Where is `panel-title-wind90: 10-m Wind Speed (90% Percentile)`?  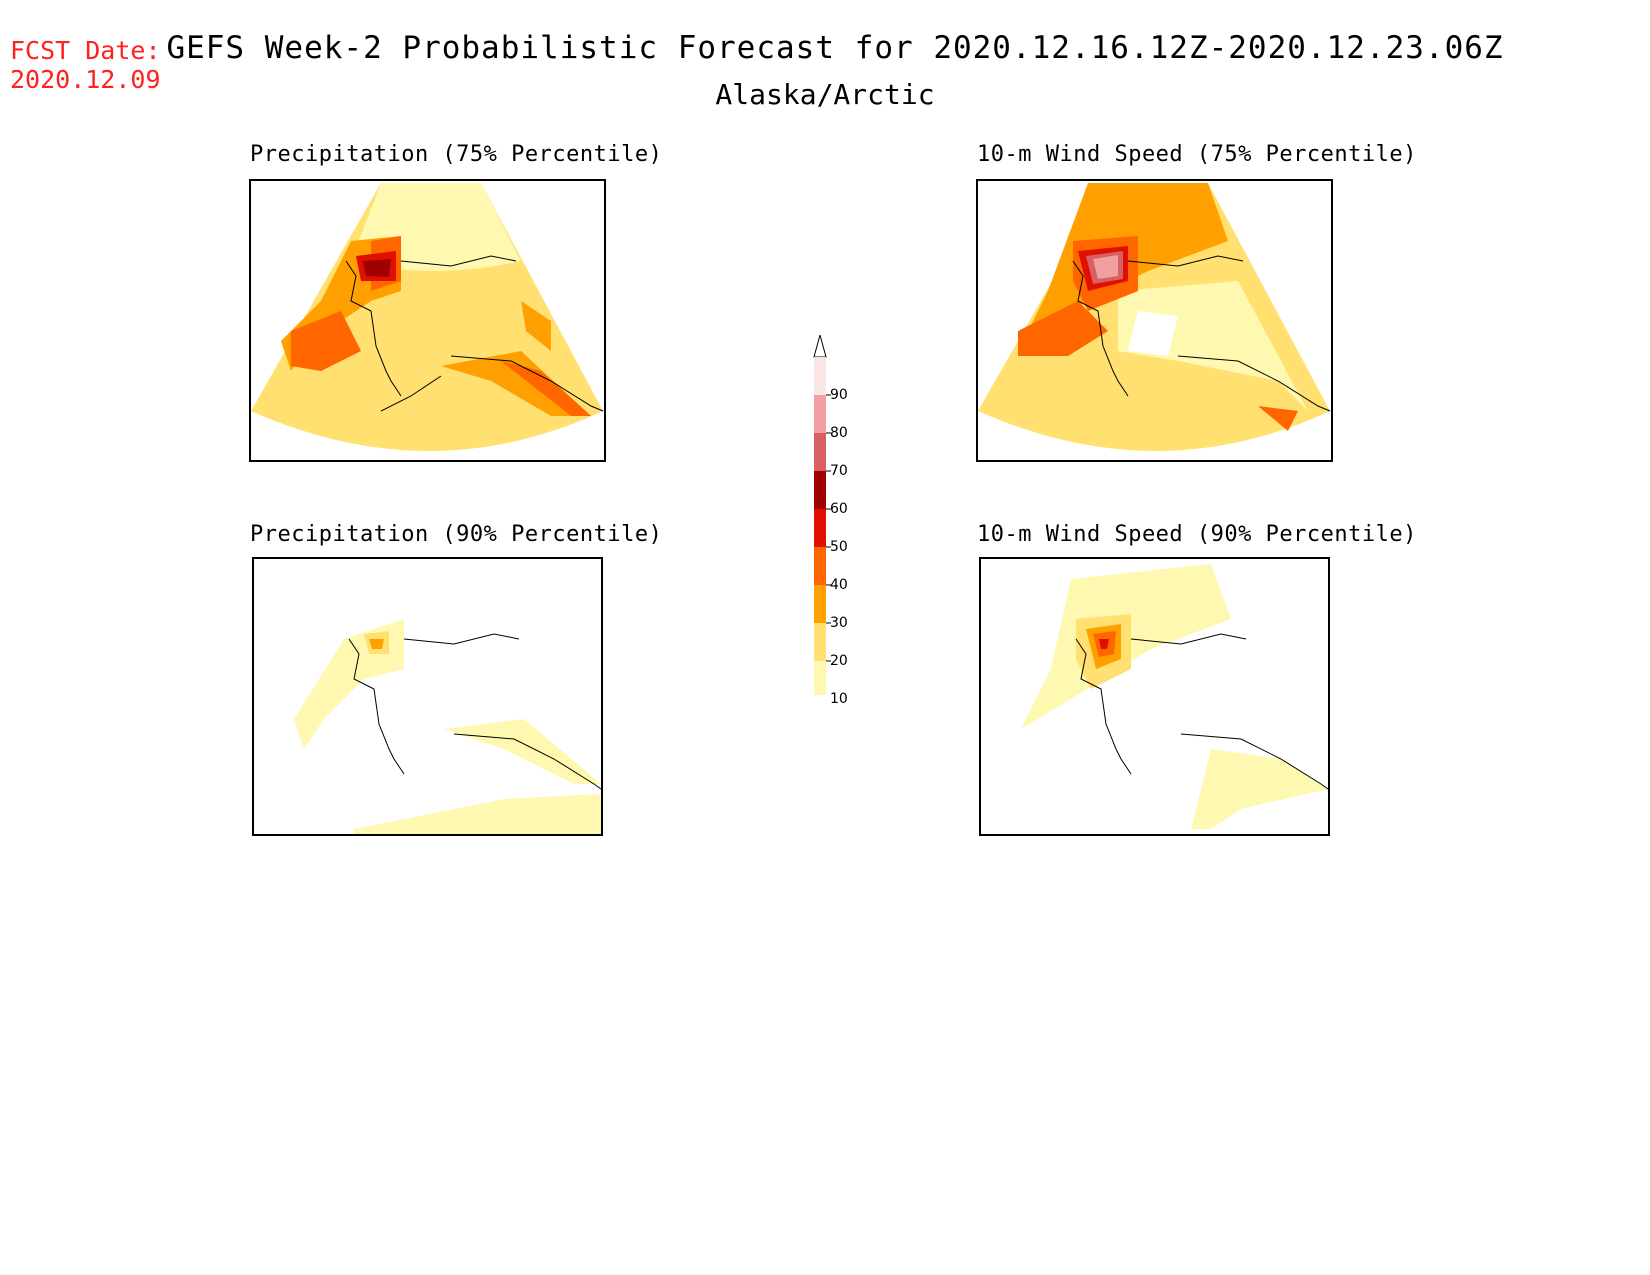 panel-title-wind90: 10-m Wind Speed (90% Percentile) is located at coordinates (1197, 534).